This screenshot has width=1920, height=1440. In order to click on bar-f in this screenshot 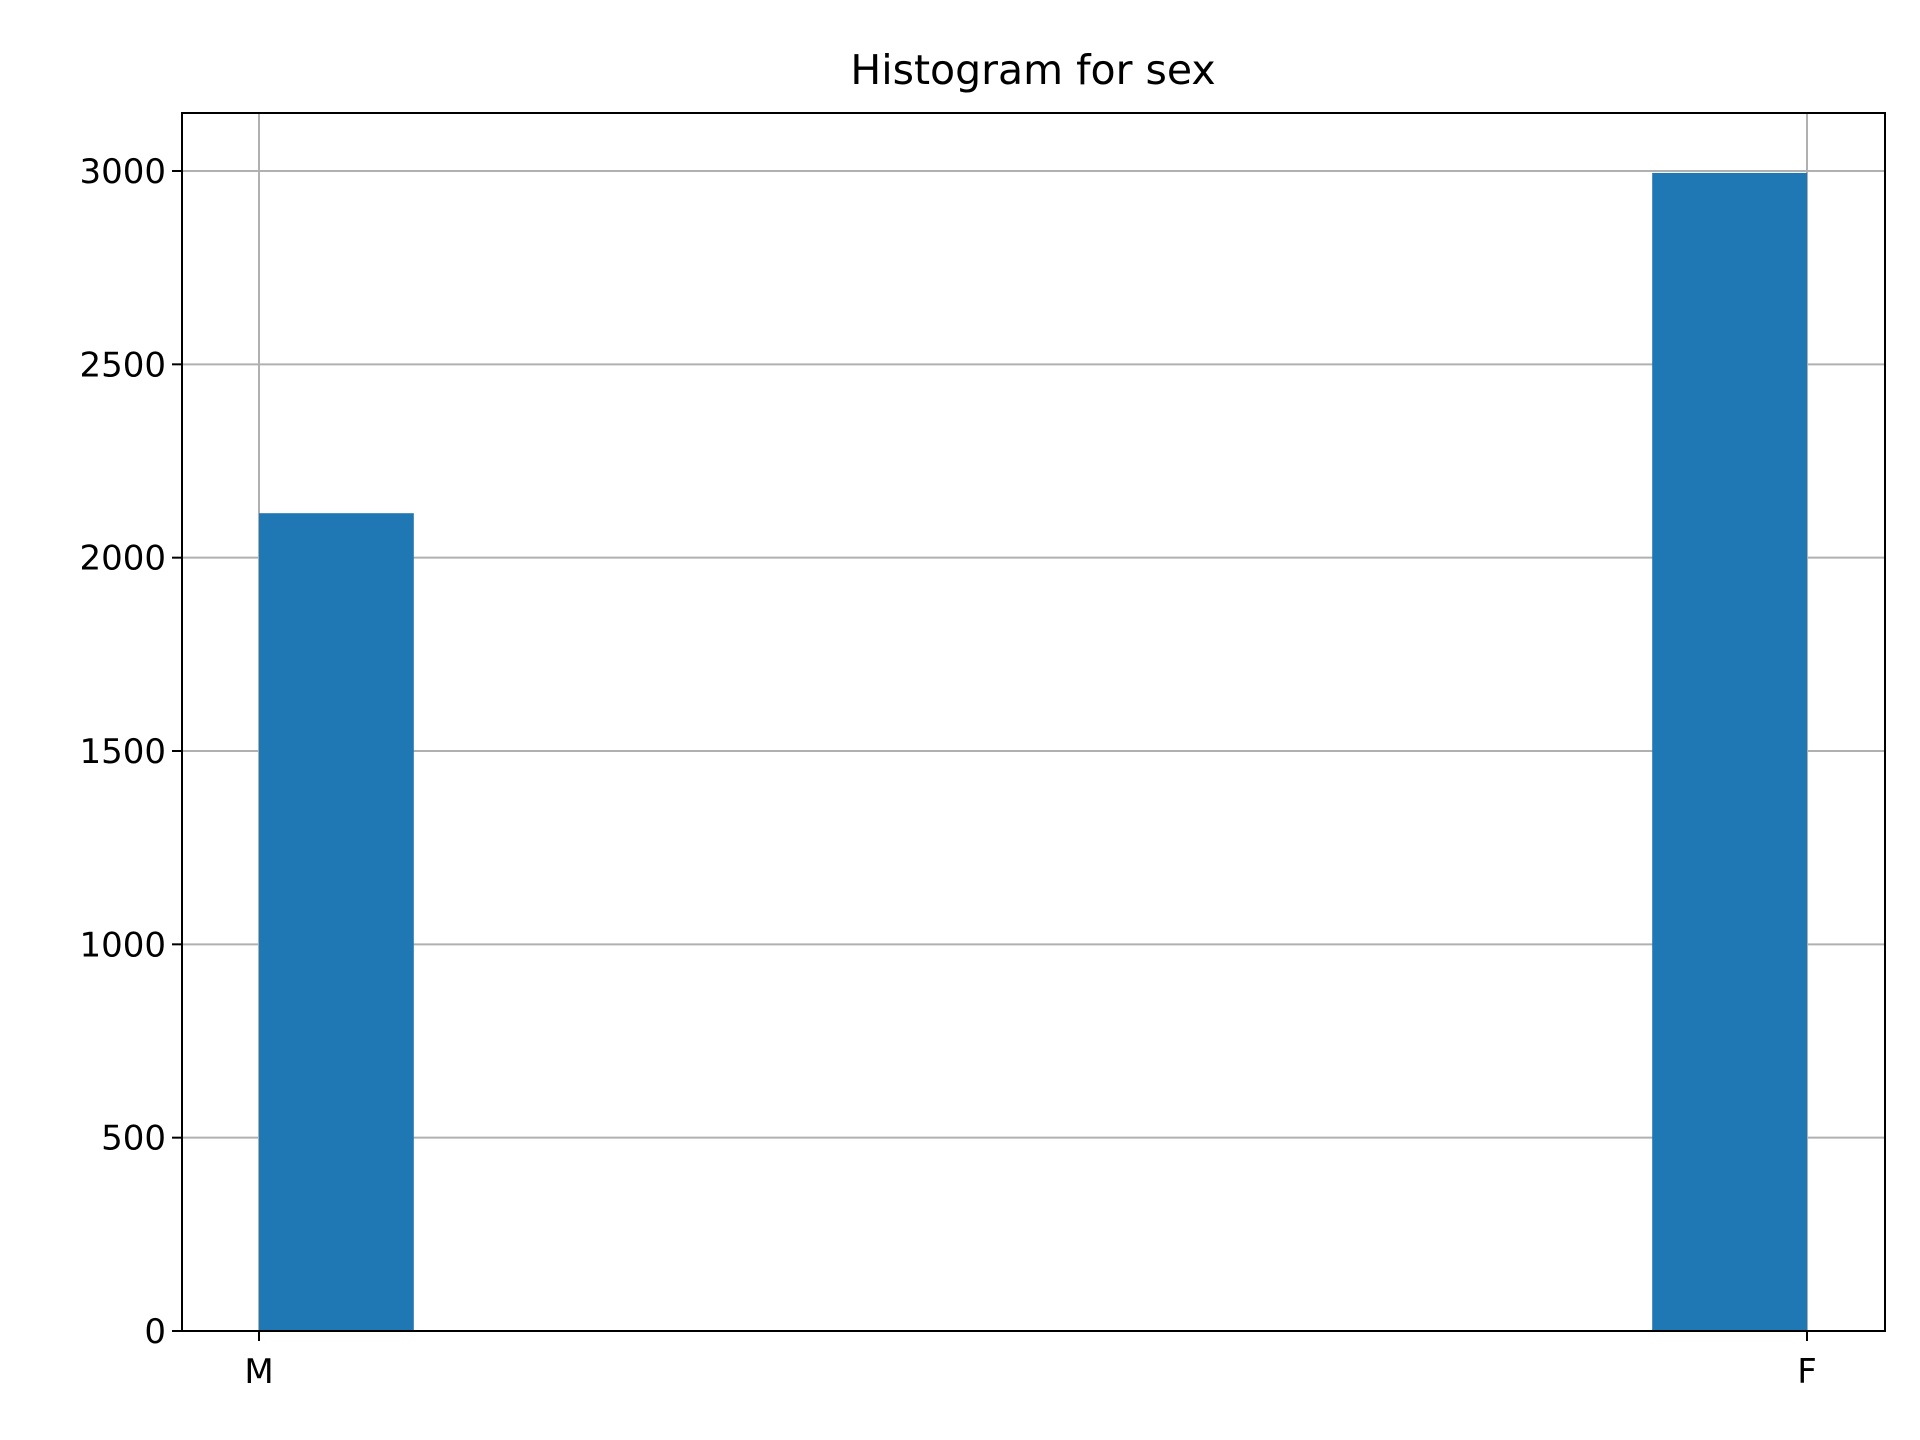, I will do `click(1729, 751)`.